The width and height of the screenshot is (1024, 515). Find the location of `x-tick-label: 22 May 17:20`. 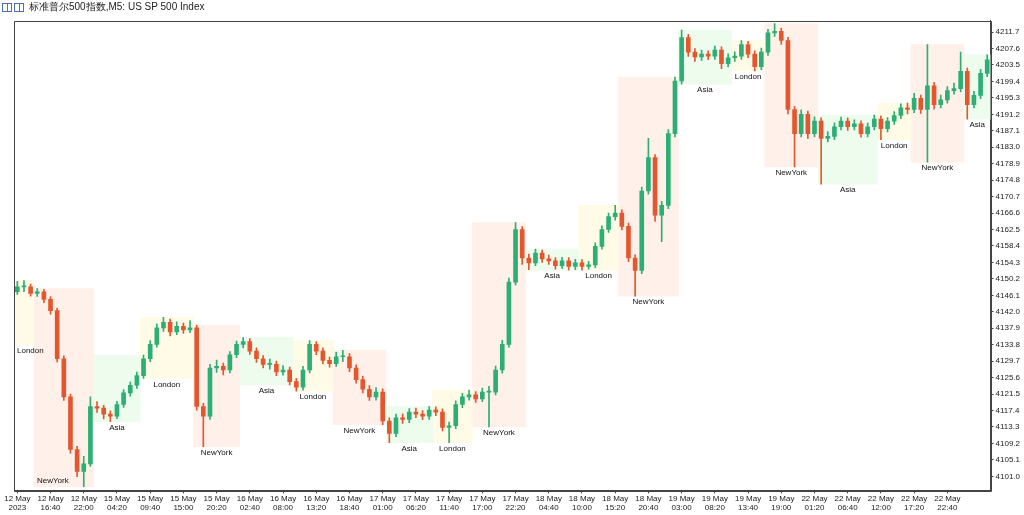

x-tick-label: 22 May 17:20 is located at coordinates (914, 503).